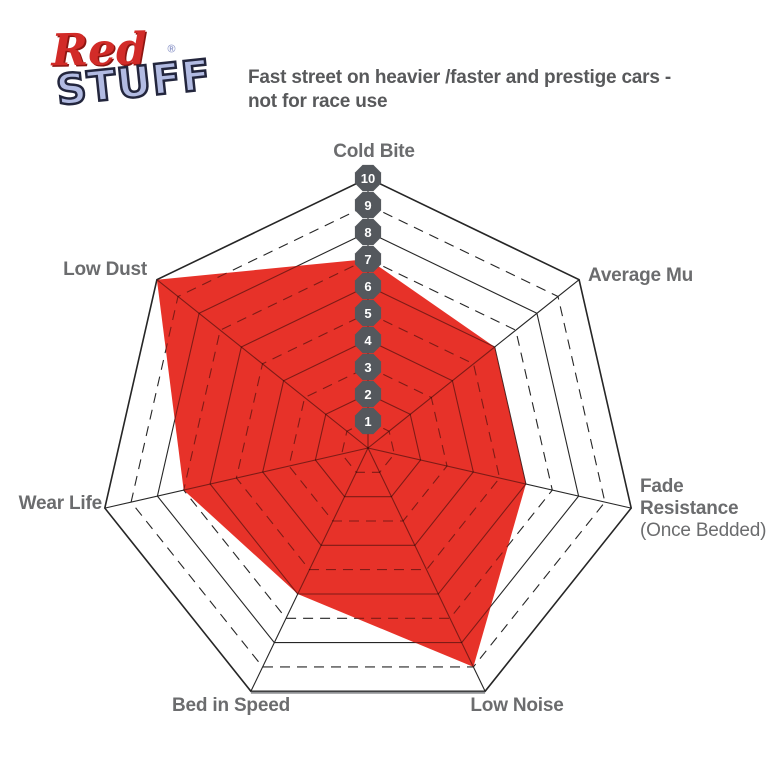 This screenshot has width=768, height=768. I want to click on axis-label-fade-resistance: Resistance, so click(689, 508).